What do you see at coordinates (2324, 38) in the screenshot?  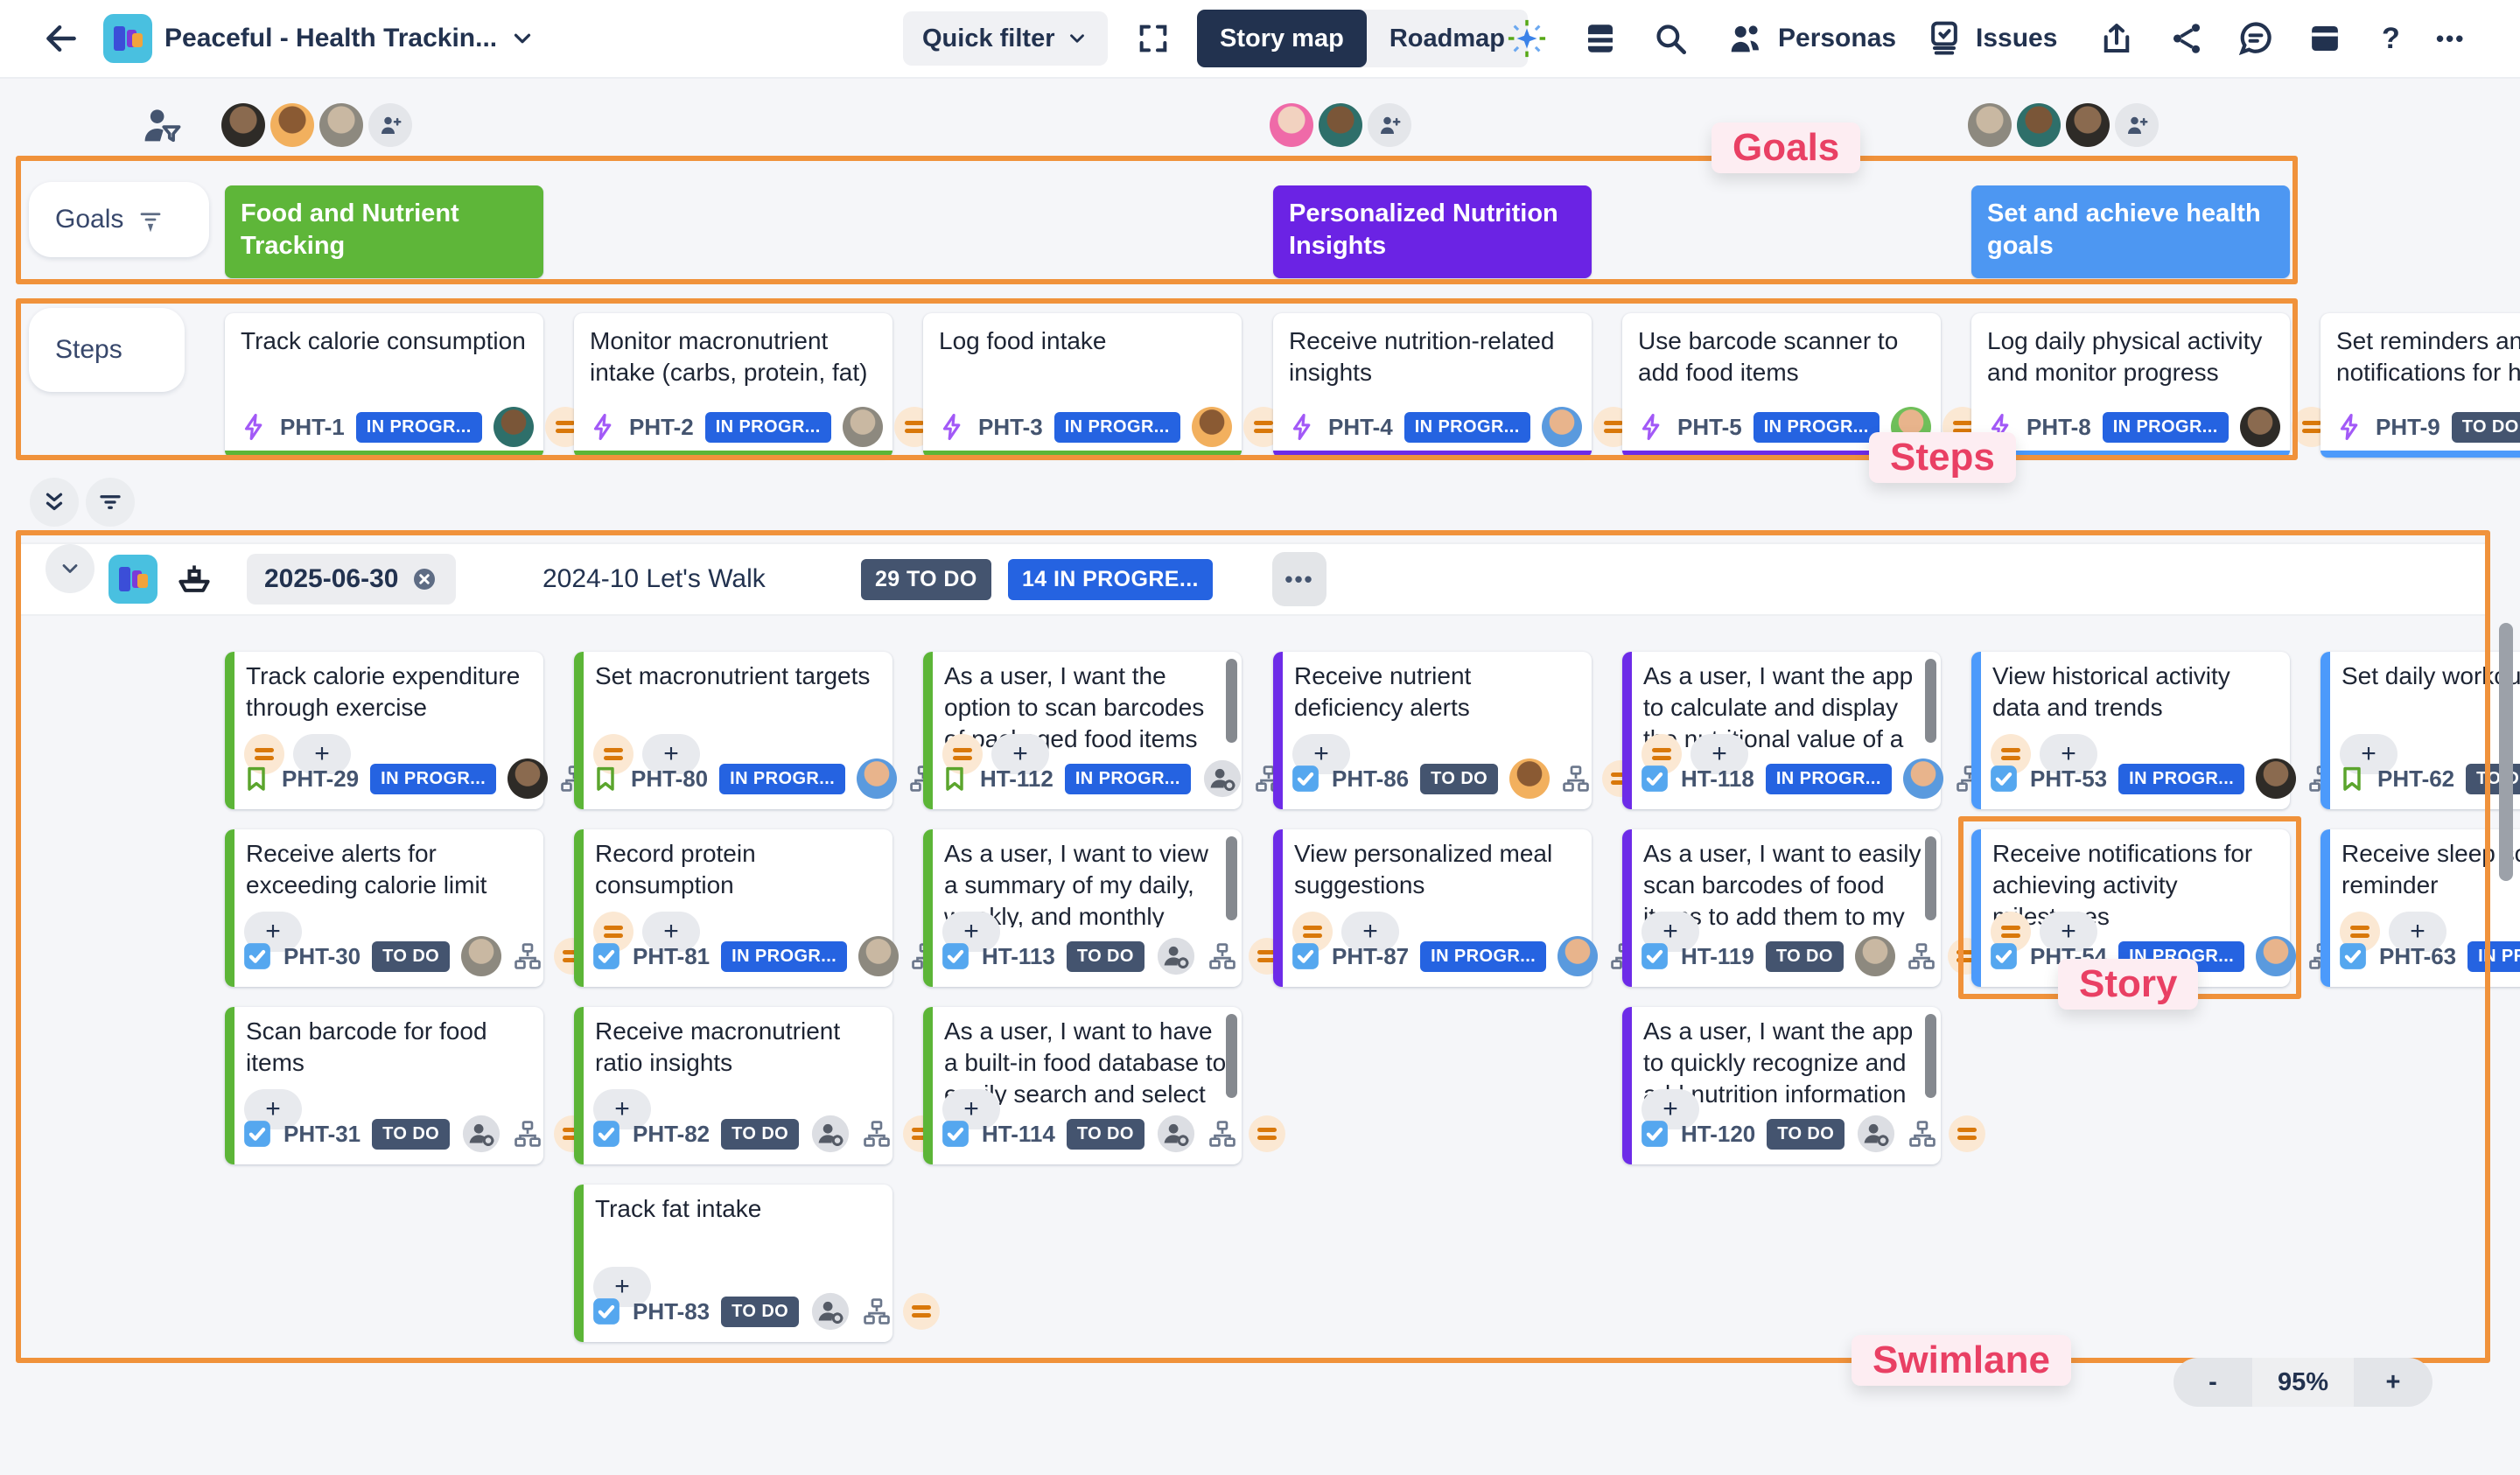 I see `card-layout-button` at bounding box center [2324, 38].